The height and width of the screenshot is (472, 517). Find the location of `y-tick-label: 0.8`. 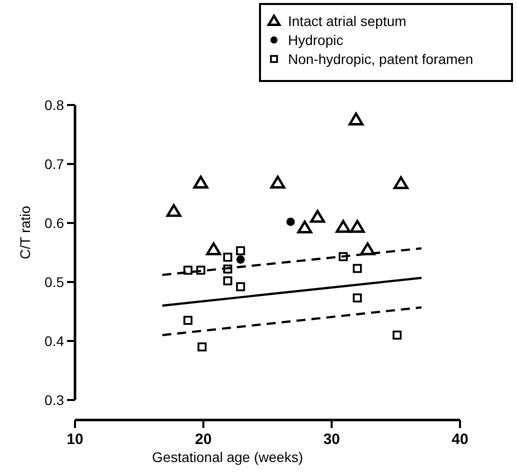

y-tick-label: 0.8 is located at coordinates (54, 104).